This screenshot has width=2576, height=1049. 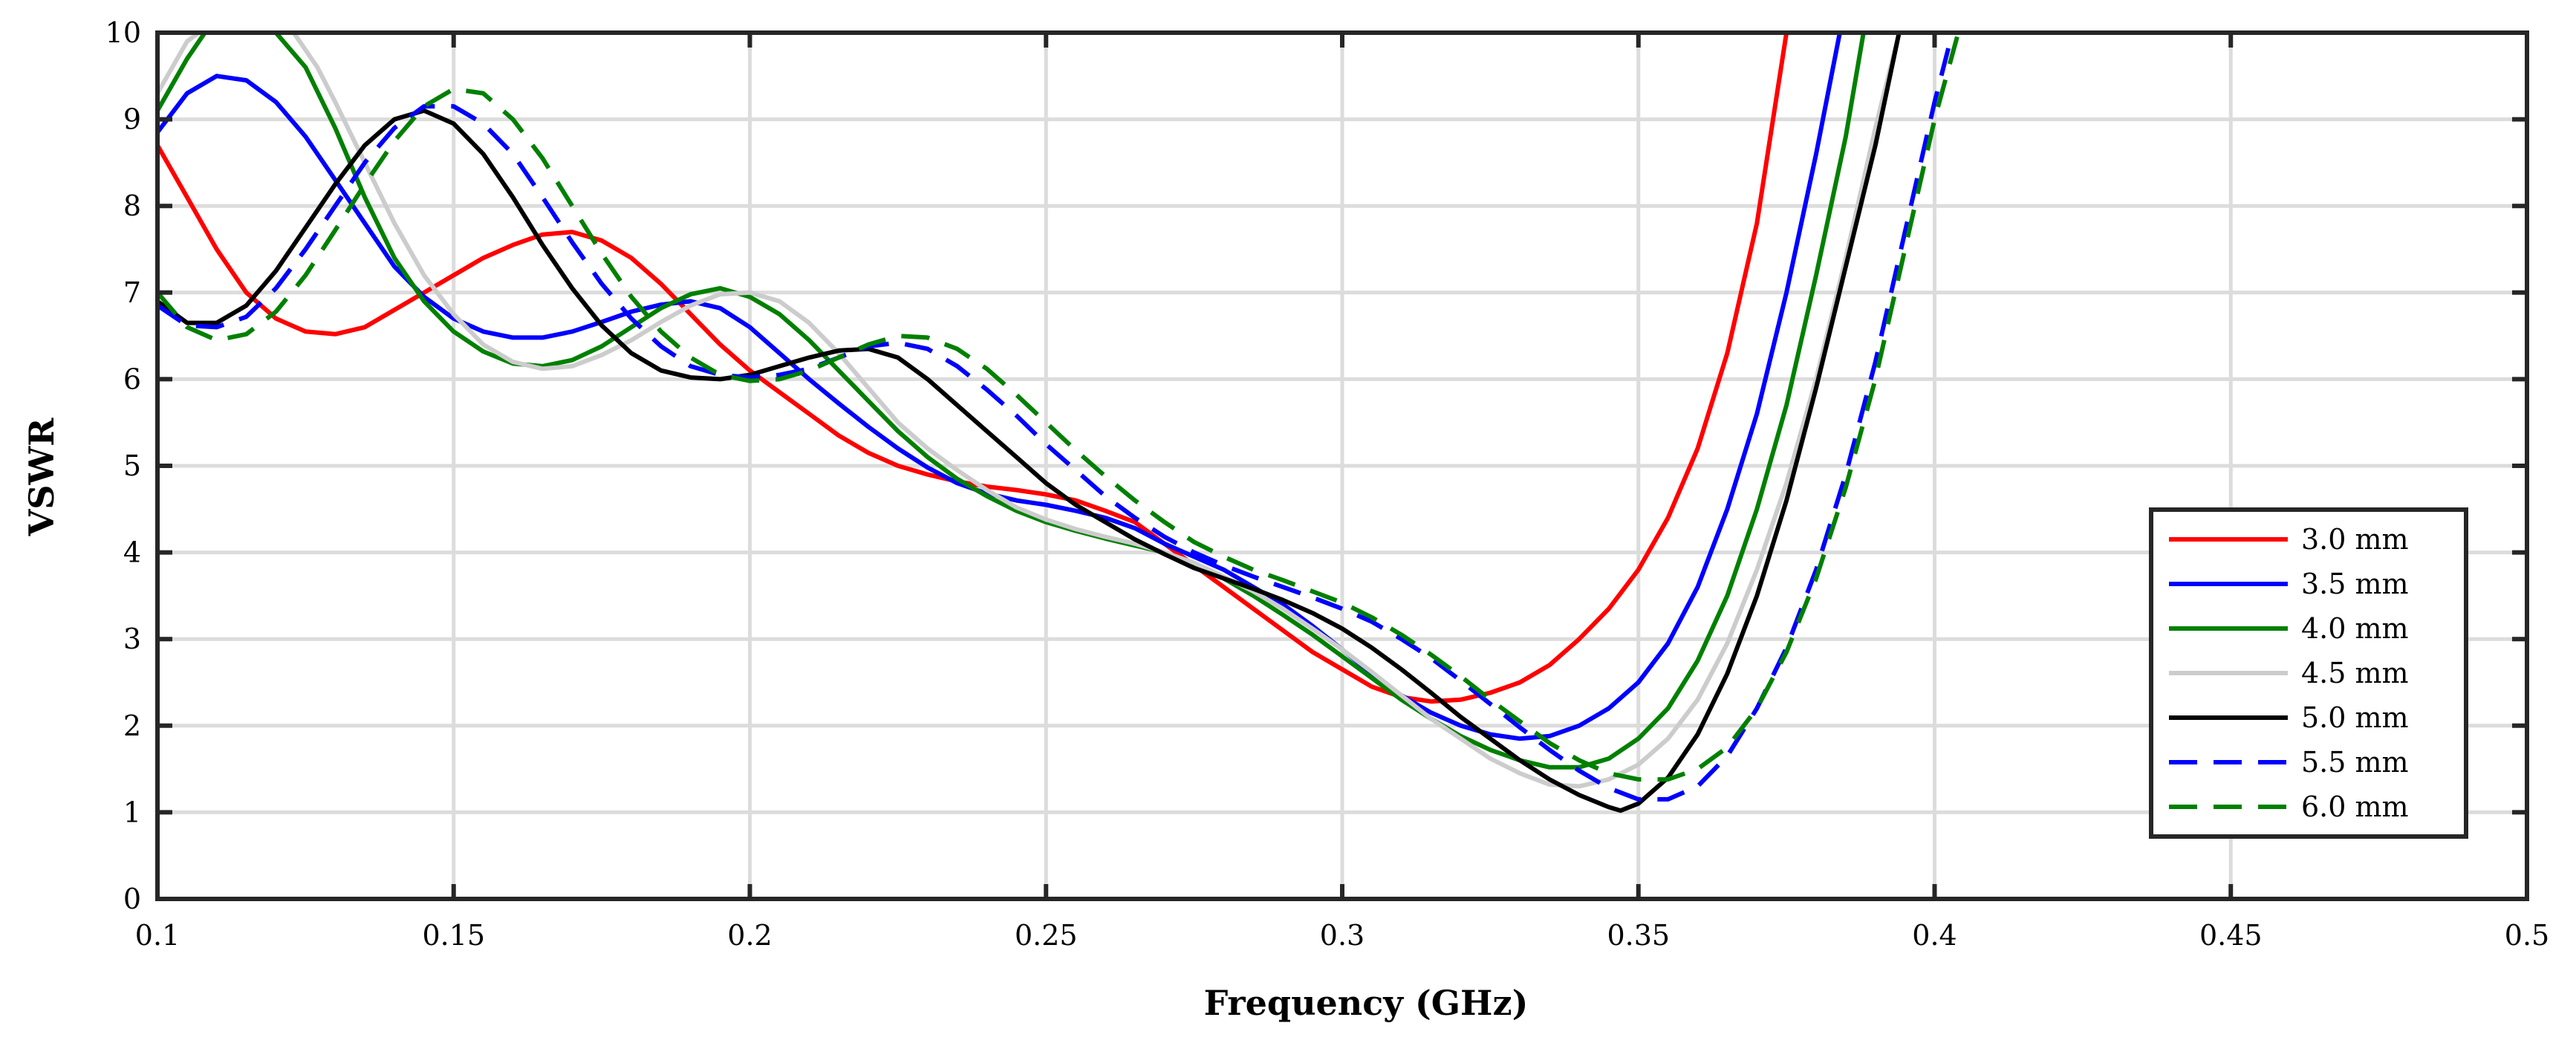 What do you see at coordinates (132, 466) in the screenshot?
I see `y-tick-label-5: 5` at bounding box center [132, 466].